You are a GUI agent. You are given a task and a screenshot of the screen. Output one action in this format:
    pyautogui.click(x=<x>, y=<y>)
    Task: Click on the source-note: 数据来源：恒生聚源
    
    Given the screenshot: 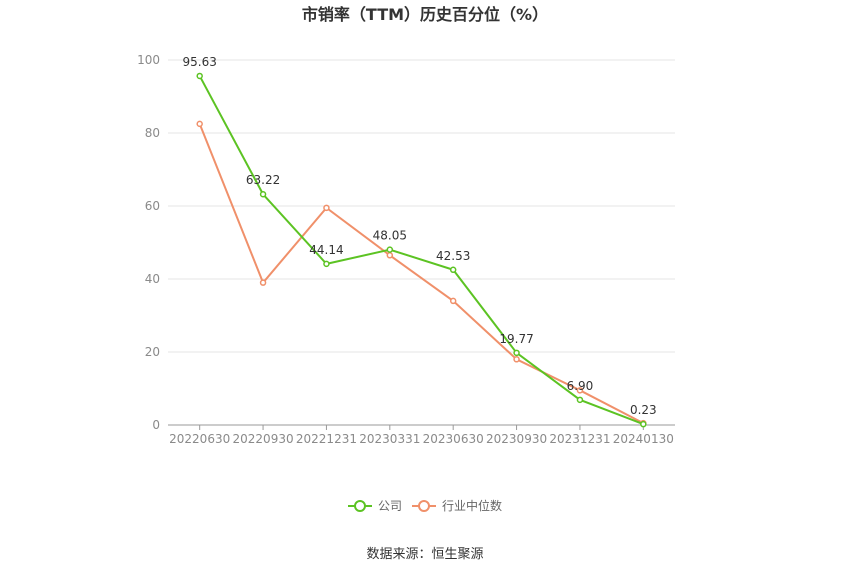 What is the action you would take?
    pyautogui.click(x=424, y=554)
    